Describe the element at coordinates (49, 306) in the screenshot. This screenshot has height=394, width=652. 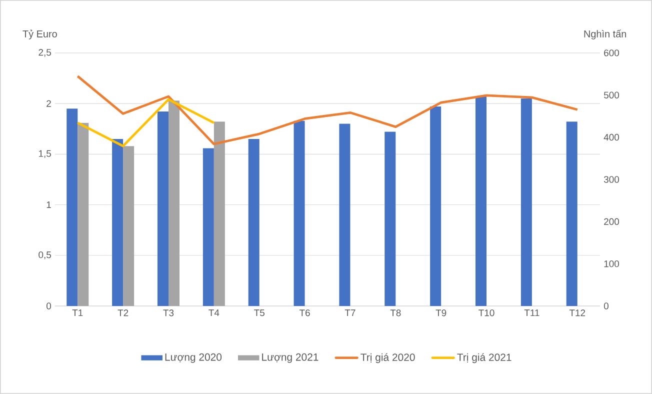
I see `y-tick-label: 0` at that location.